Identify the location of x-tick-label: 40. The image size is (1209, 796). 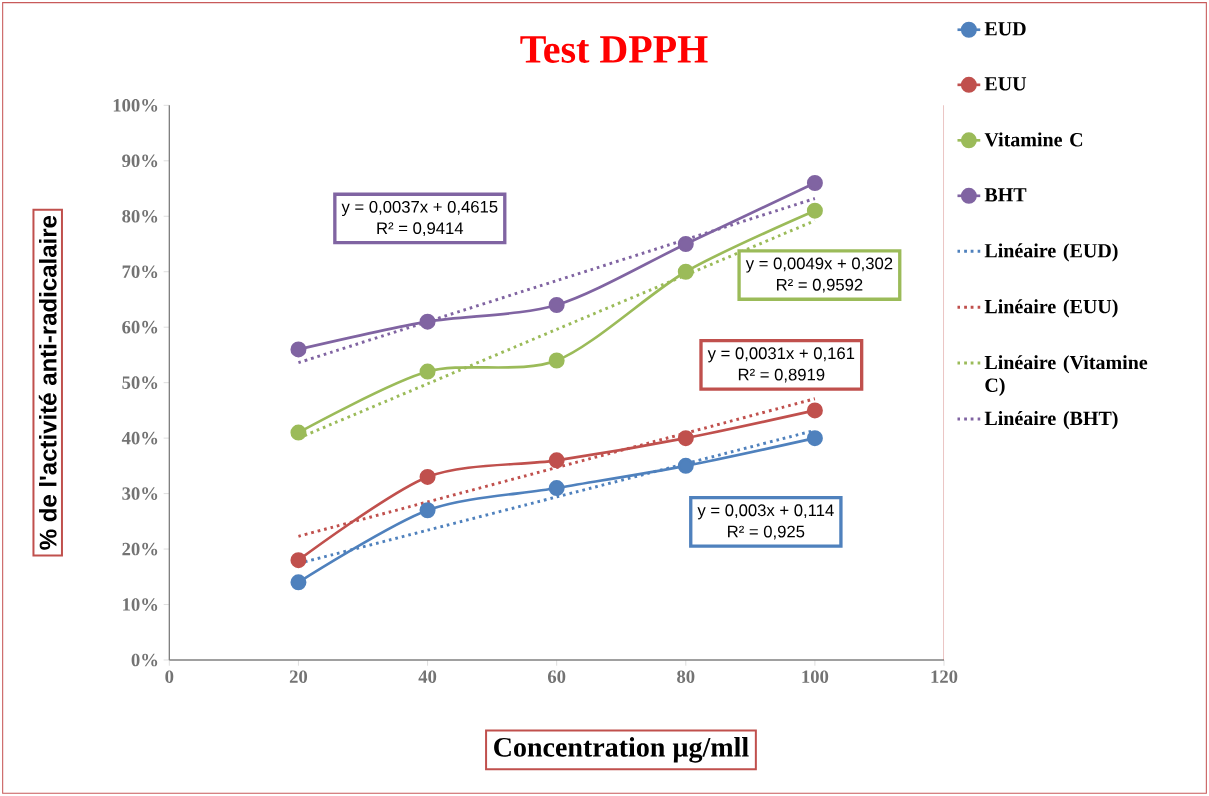
(427, 676).